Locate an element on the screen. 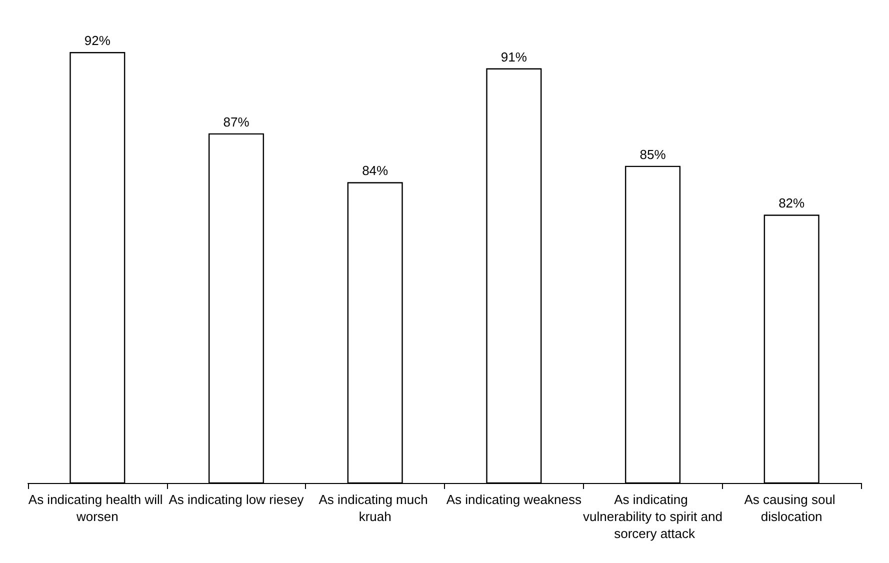  x-tick-label: As indicating vulnerability to spirit and sorcery attack is located at coordinates (652, 516).